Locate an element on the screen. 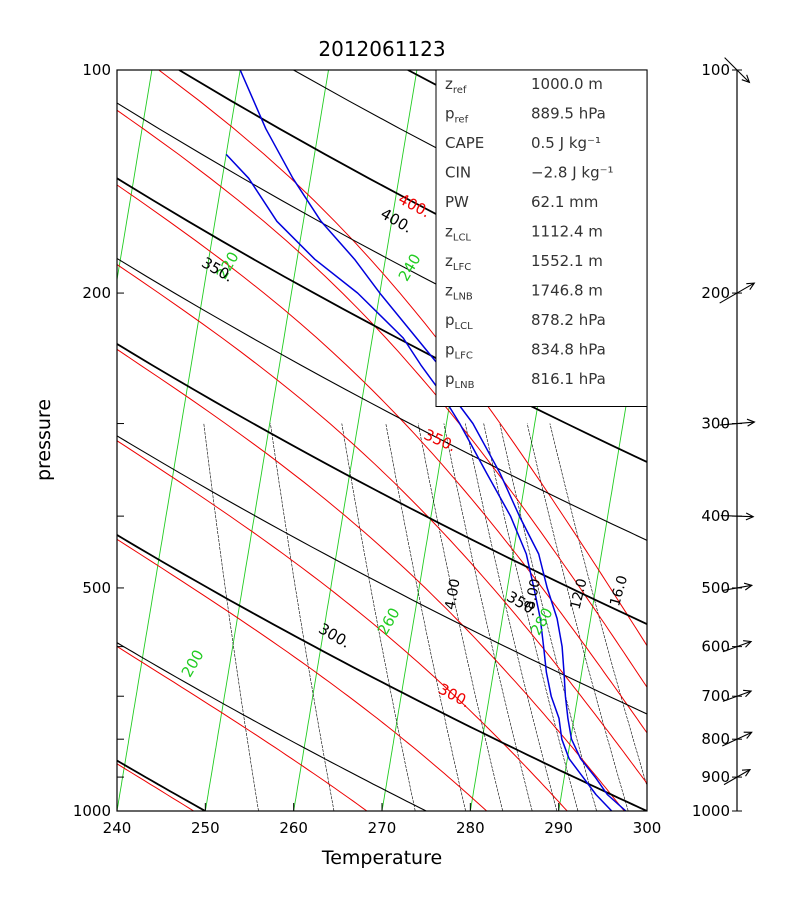  isotherm-label: 260 is located at coordinates (389, 622).